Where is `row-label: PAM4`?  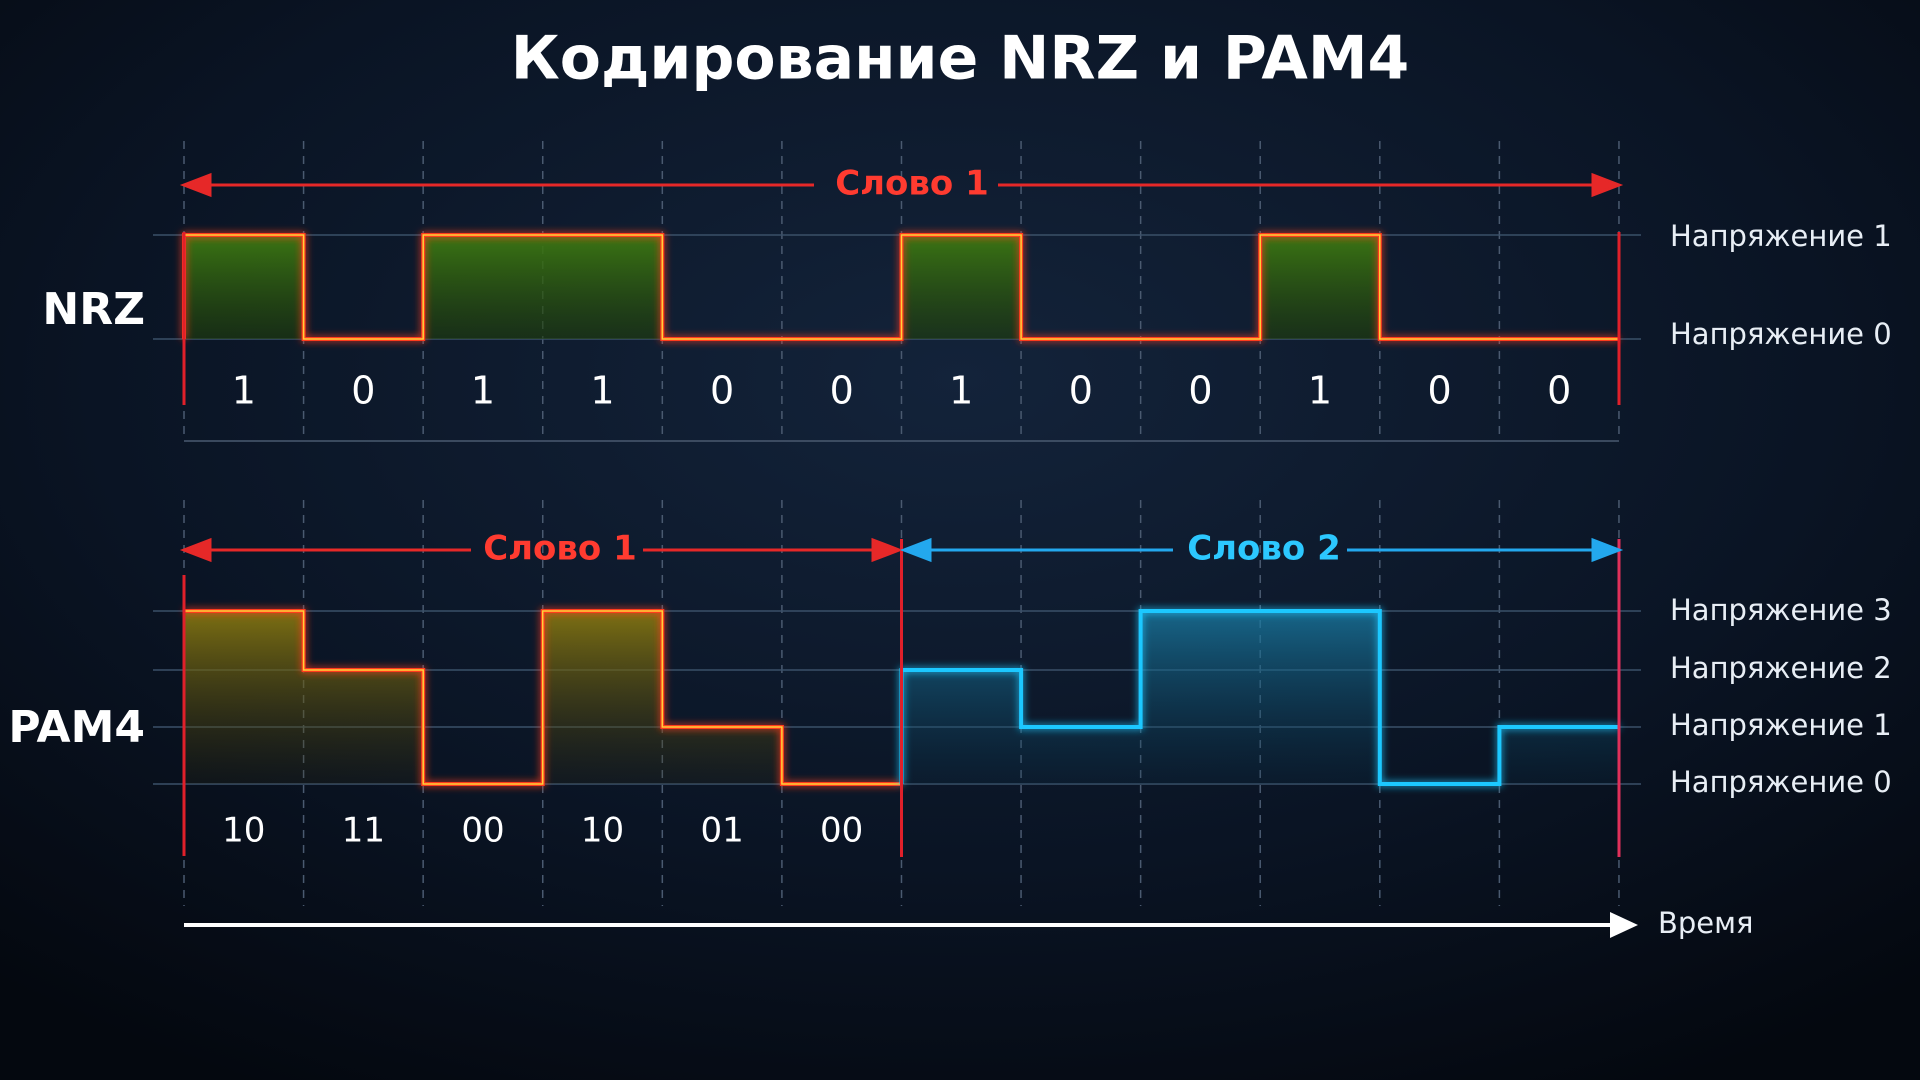 row-label: PAM4 is located at coordinates (76, 727).